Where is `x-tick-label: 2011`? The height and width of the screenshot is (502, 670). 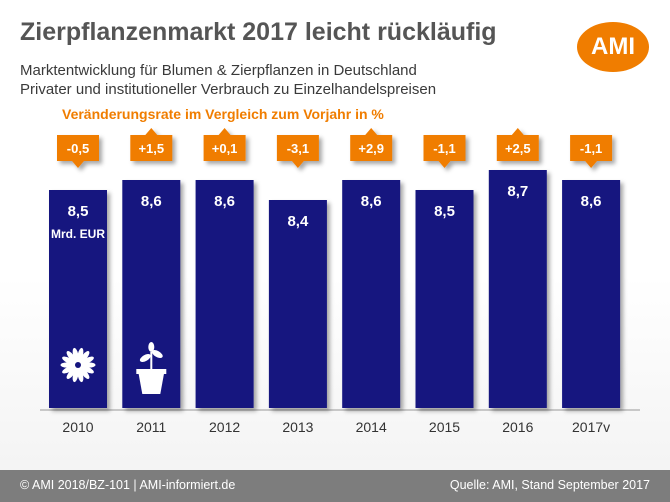 x-tick-label: 2011 is located at coordinates (151, 427).